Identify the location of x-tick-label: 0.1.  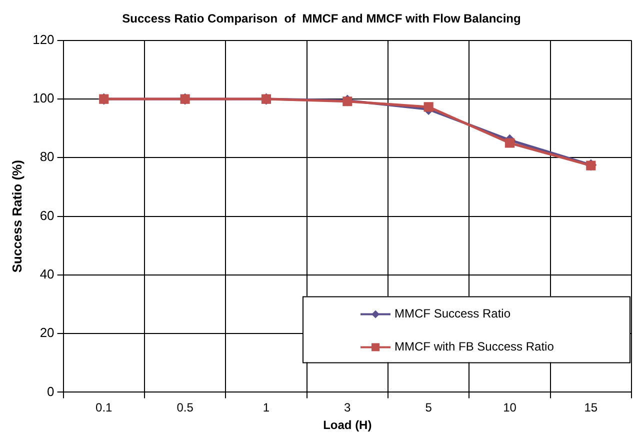
(104, 407).